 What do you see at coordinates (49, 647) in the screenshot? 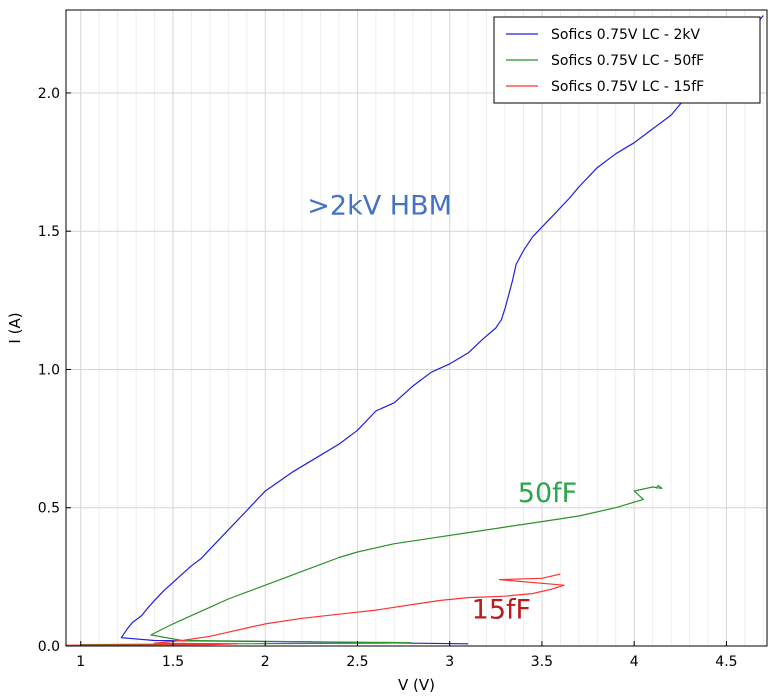
I see `y-tick-label: 0.0` at bounding box center [49, 647].